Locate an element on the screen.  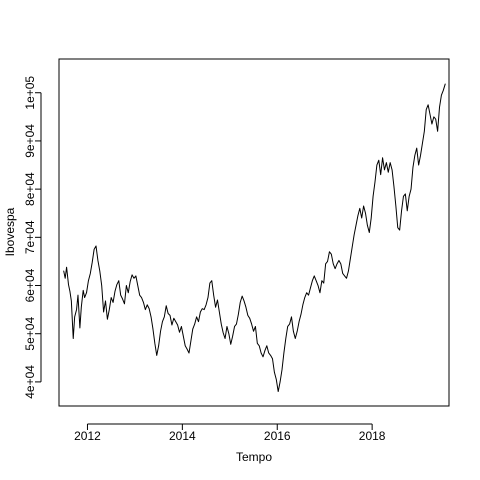
x-tick-label-0: 2012 is located at coordinates (87, 436).